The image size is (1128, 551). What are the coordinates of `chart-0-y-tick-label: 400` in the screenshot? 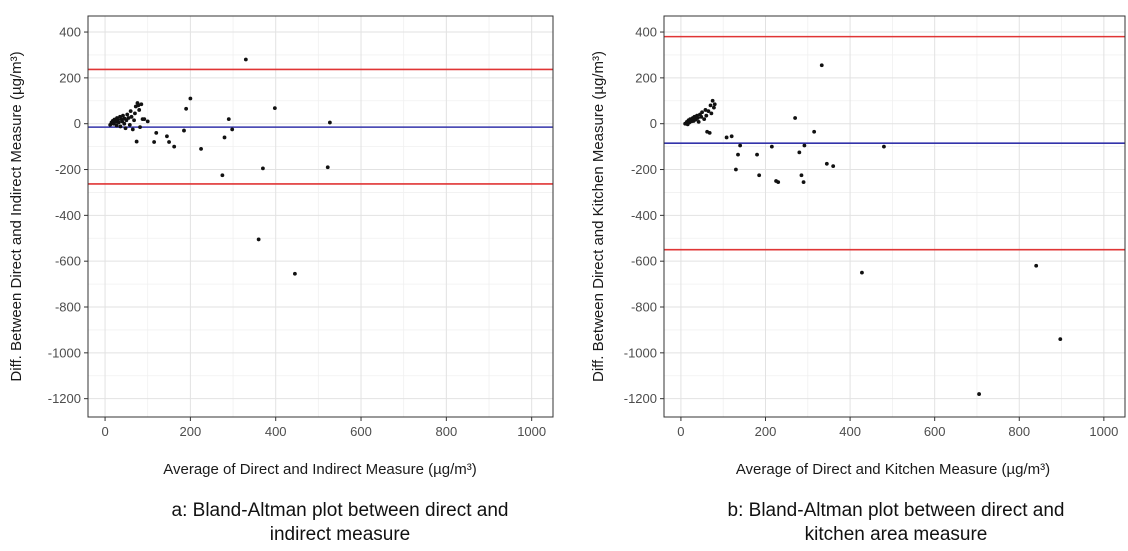 It's located at (70, 32).